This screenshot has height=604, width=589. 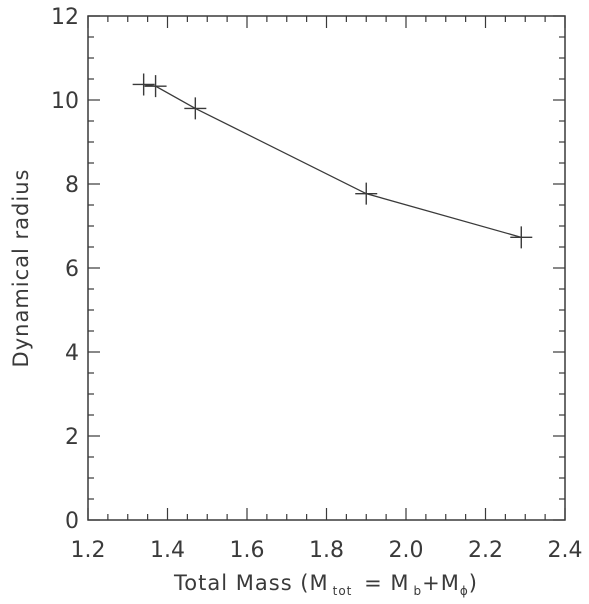 What do you see at coordinates (72, 185) in the screenshot?
I see `y-tick-label: 8` at bounding box center [72, 185].